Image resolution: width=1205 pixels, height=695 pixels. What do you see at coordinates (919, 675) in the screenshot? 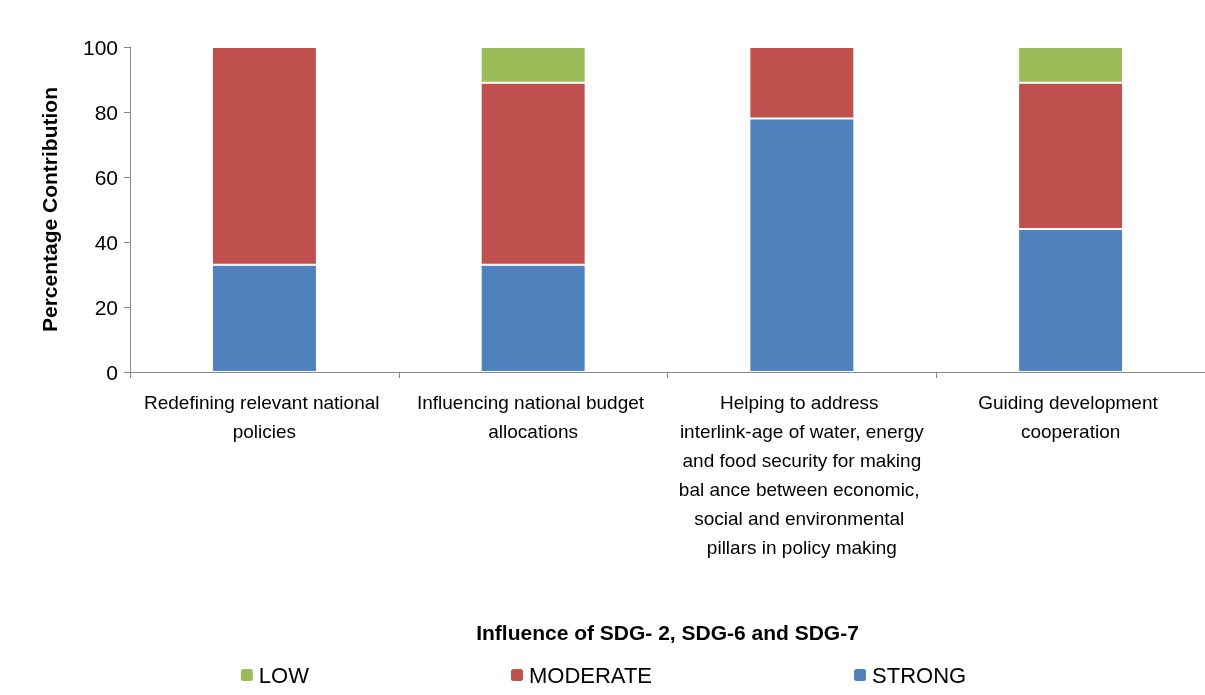
I see `legend-label: STRONG` at bounding box center [919, 675].